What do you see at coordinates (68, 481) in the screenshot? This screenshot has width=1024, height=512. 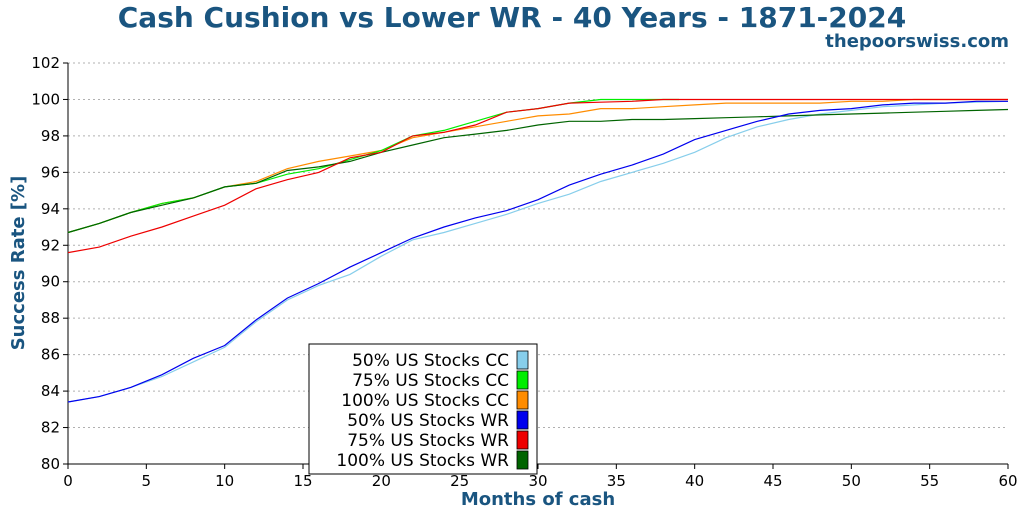 I see `x-tick-label: 0` at bounding box center [68, 481].